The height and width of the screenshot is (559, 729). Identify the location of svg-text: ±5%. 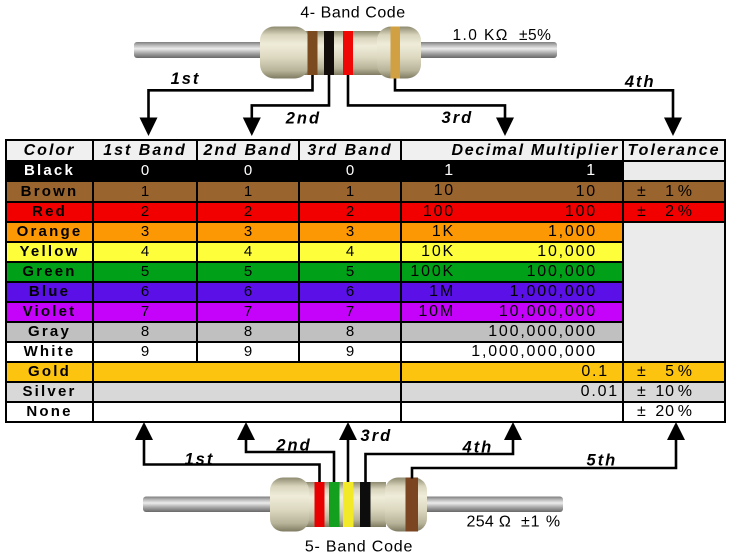
(535, 35).